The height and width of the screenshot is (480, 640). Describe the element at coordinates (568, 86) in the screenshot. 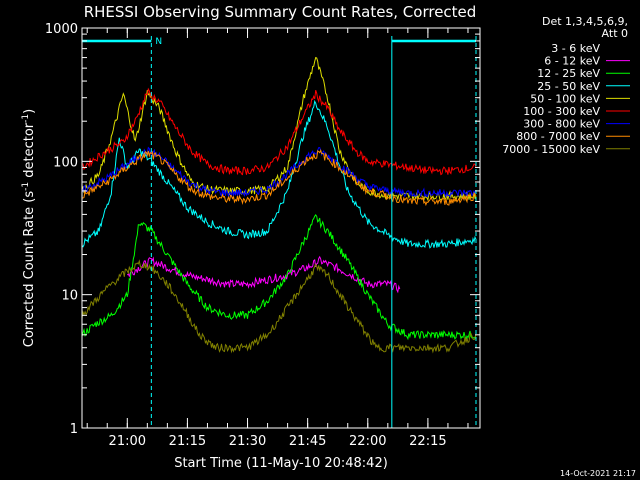

I see `legend-entry-3: 25 - 50 keV` at that location.